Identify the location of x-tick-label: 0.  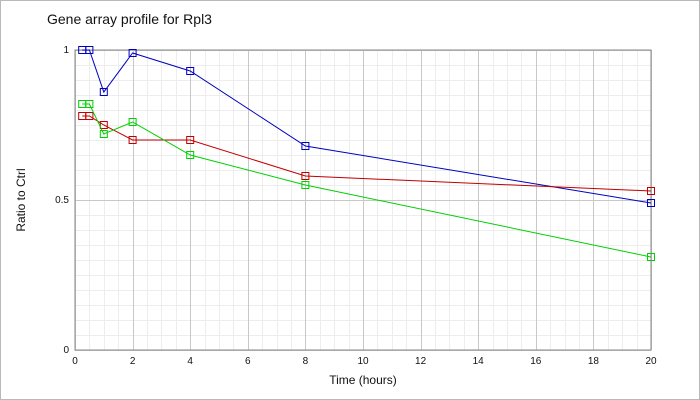
(75, 361).